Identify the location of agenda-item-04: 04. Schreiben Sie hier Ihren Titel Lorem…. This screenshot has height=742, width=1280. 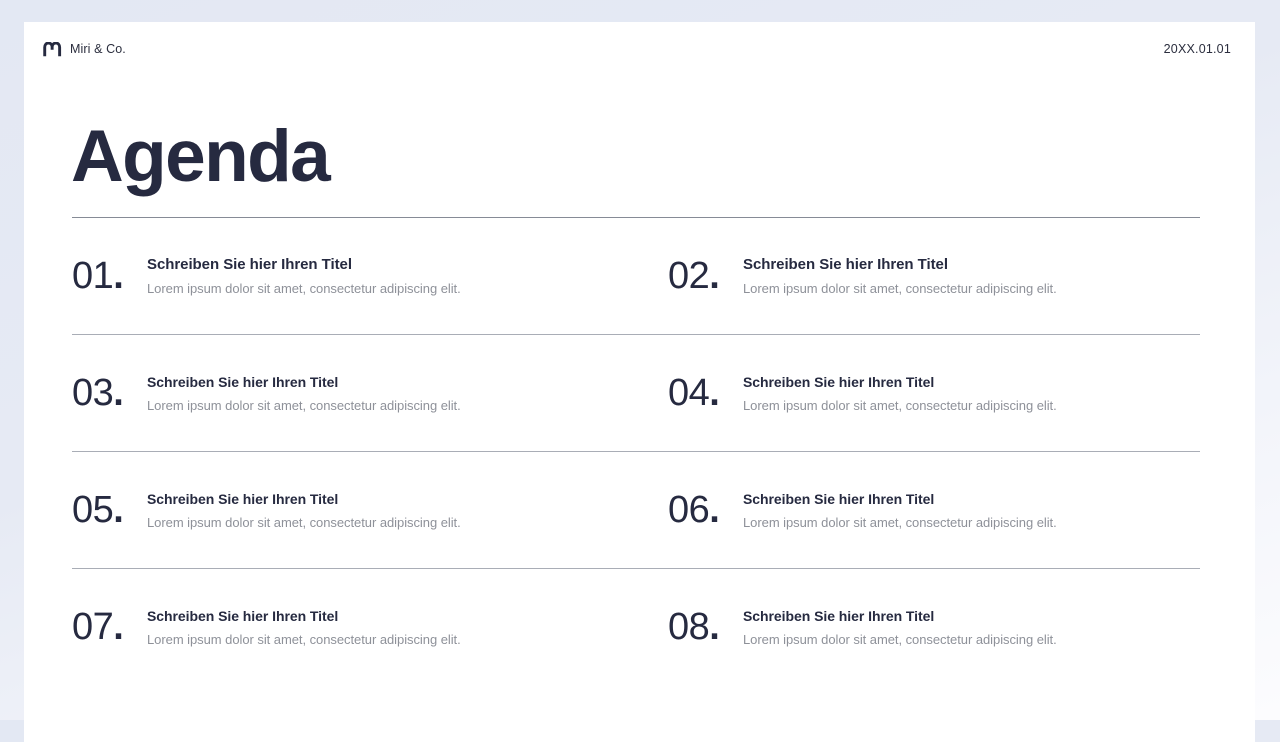
(918, 393).